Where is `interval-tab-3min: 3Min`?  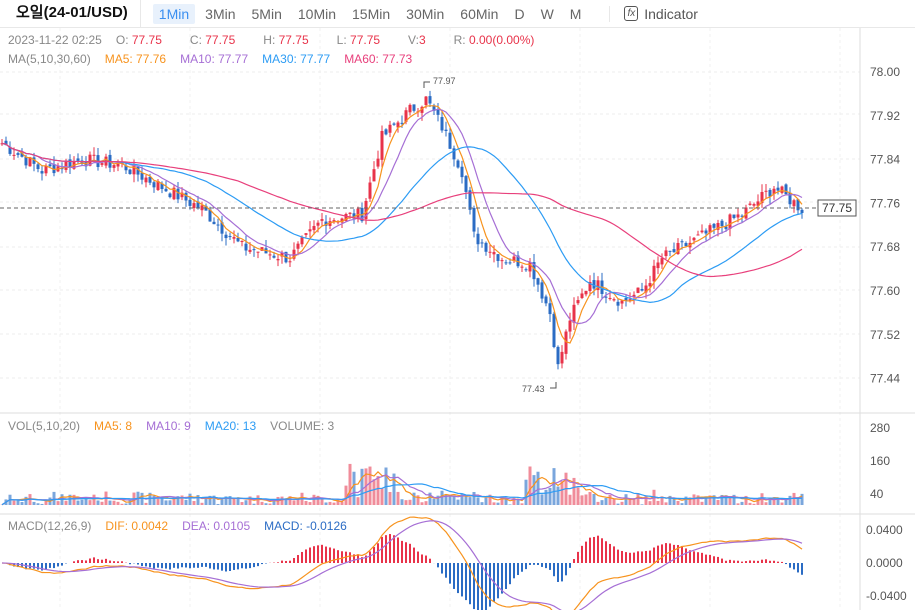 interval-tab-3min: 3Min is located at coordinates (220, 13).